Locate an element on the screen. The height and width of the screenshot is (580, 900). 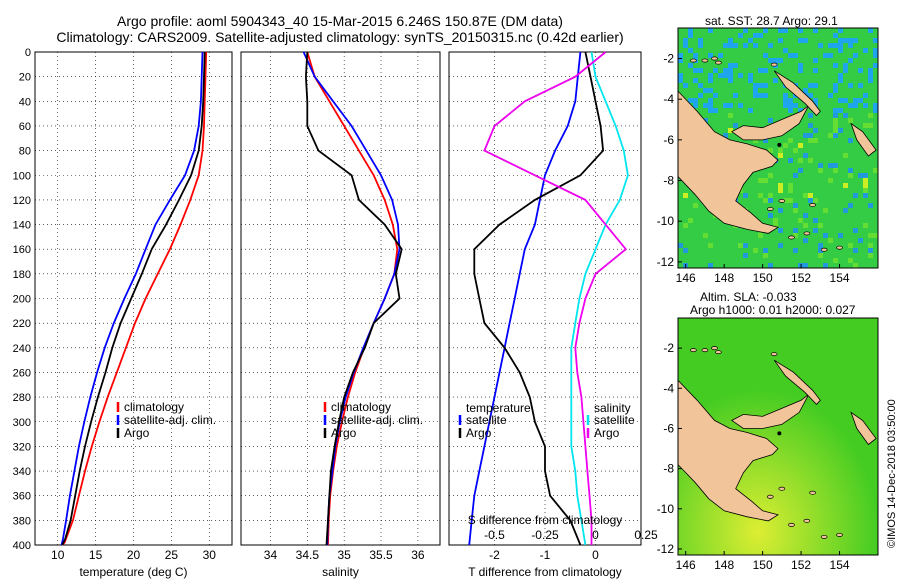
imos-credit: ©IMOS 14-Dec-2018 03:50:00 is located at coordinates (892, 473).